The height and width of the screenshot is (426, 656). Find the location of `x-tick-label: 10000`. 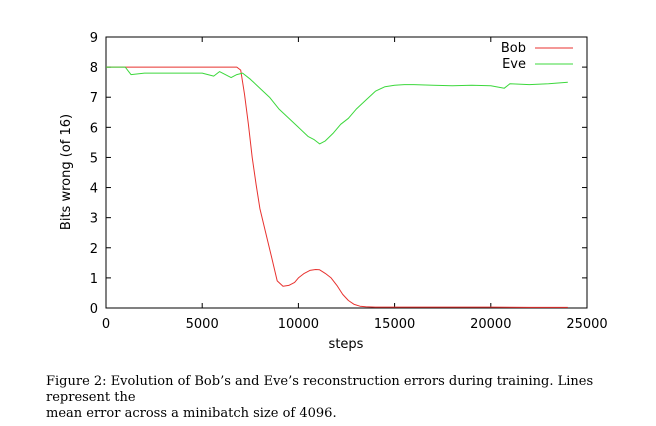

x-tick-label: 10000 is located at coordinates (298, 324).